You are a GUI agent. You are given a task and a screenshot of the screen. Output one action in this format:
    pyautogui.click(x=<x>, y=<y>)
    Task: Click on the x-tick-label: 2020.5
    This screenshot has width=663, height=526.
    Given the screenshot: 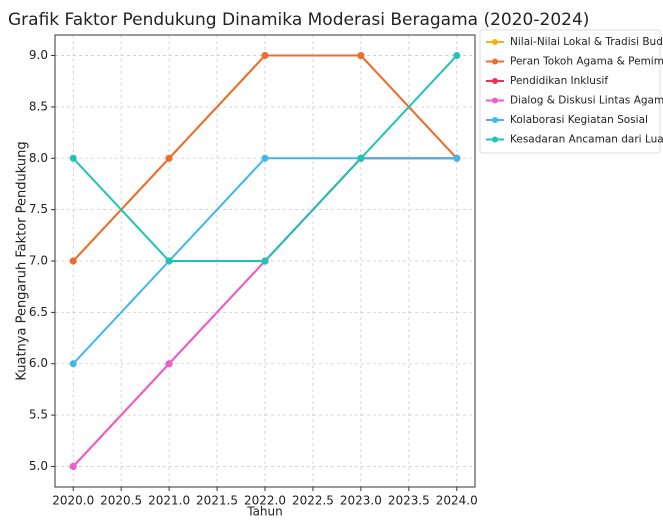 What is the action you would take?
    pyautogui.click(x=121, y=501)
    